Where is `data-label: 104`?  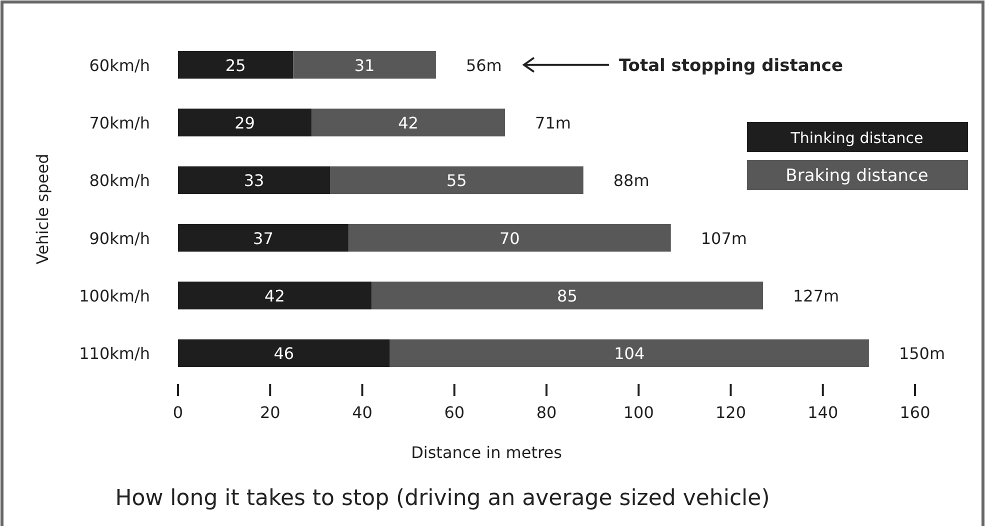
data-label: 104 is located at coordinates (629, 354).